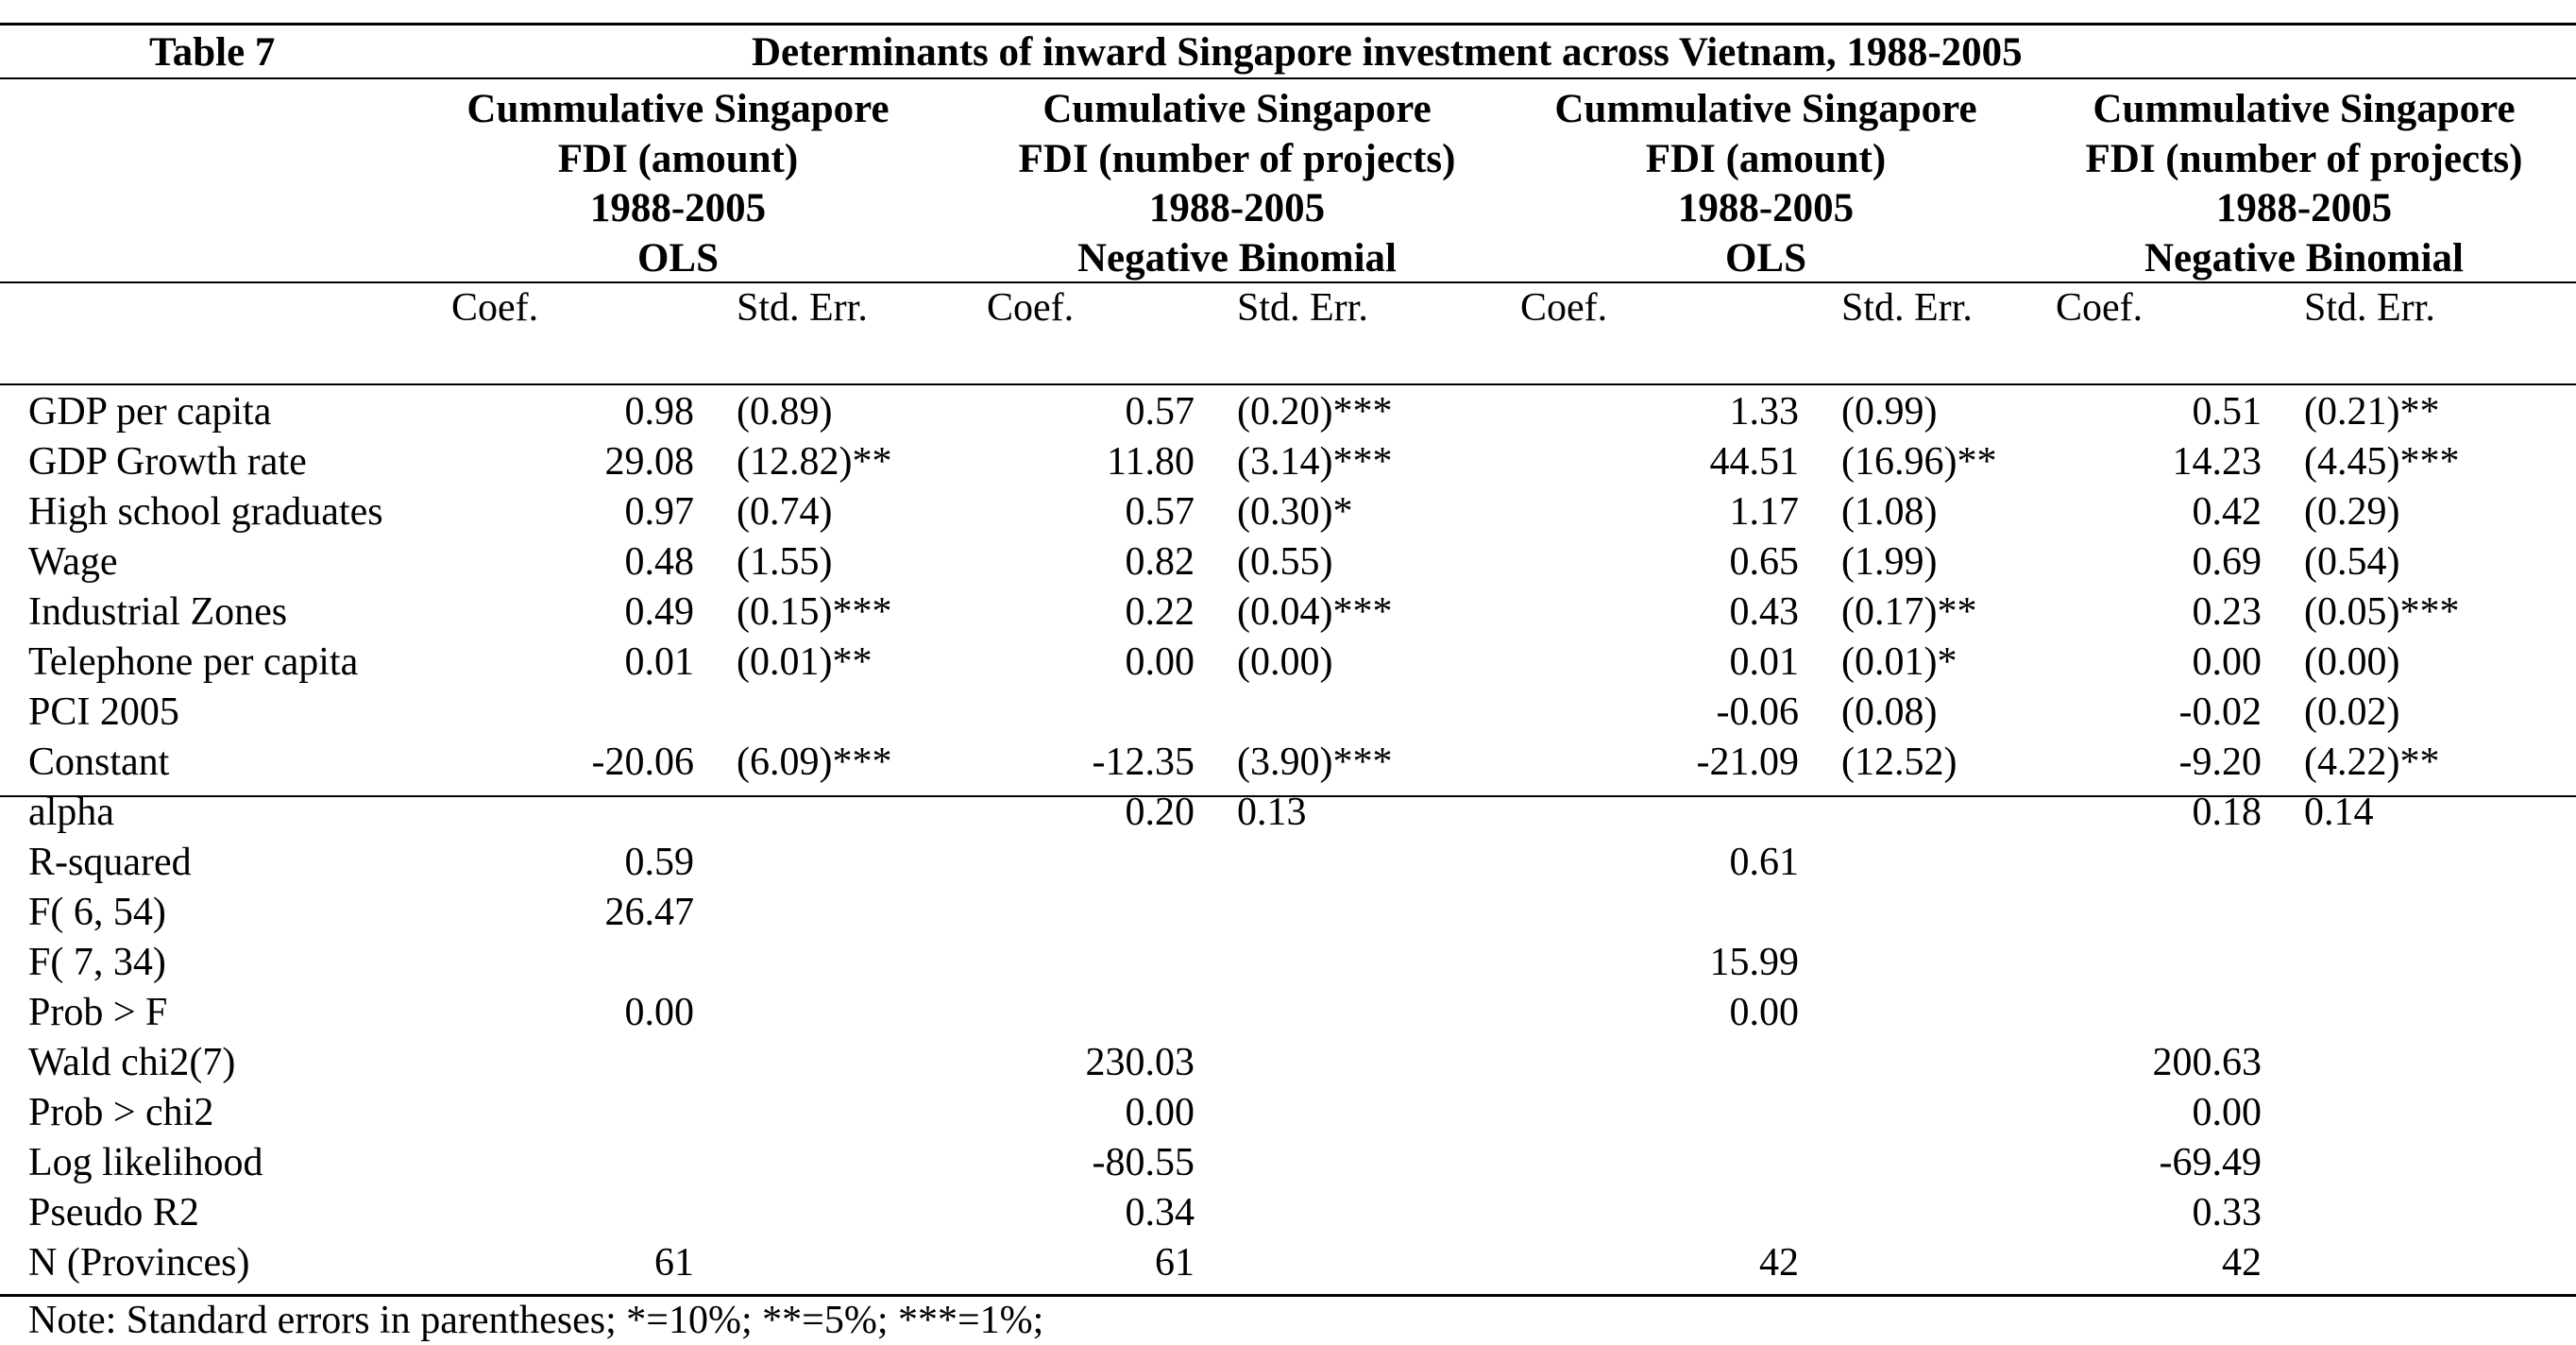 The width and height of the screenshot is (2576, 1345). Describe the element at coordinates (1143, 762) in the screenshot. I see `coef-cell: -12.35` at that location.